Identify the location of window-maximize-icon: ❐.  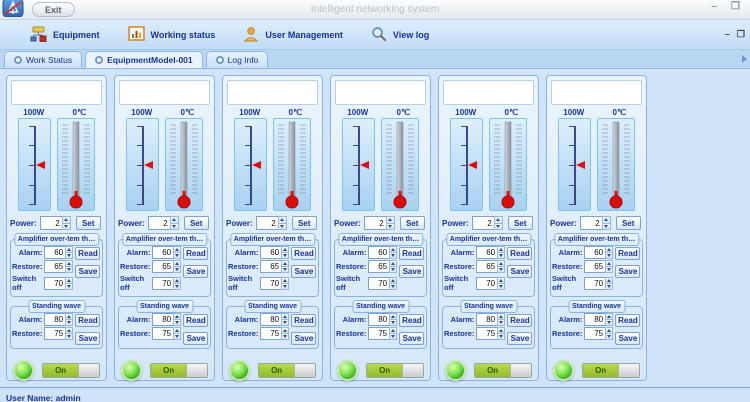
(735, 6).